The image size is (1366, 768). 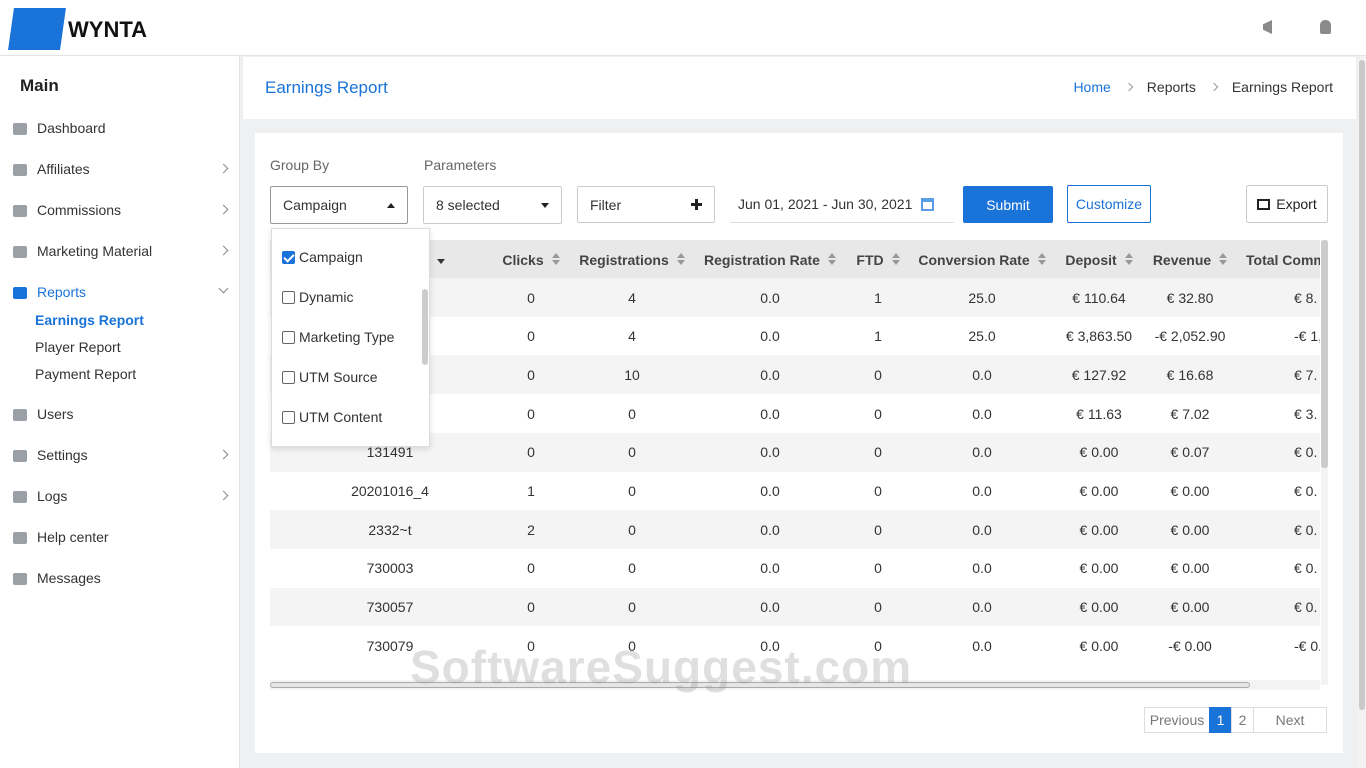 I want to click on table-hscroll, so click(x=795, y=685).